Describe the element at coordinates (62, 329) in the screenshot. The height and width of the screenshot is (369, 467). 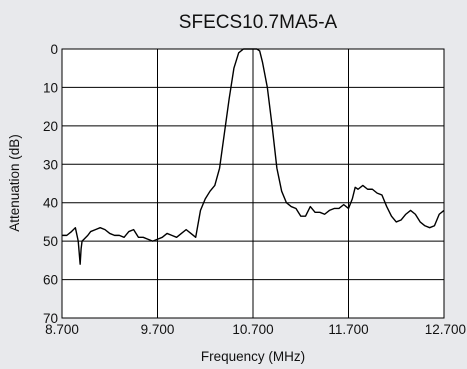
I see `x-tick-label: 8.700` at that location.